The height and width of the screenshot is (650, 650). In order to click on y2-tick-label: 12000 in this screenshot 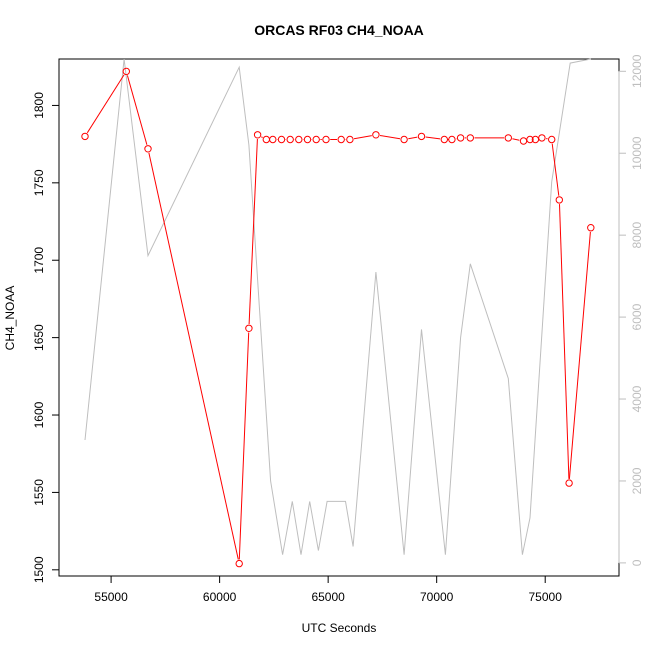, I will do `click(637, 71)`.